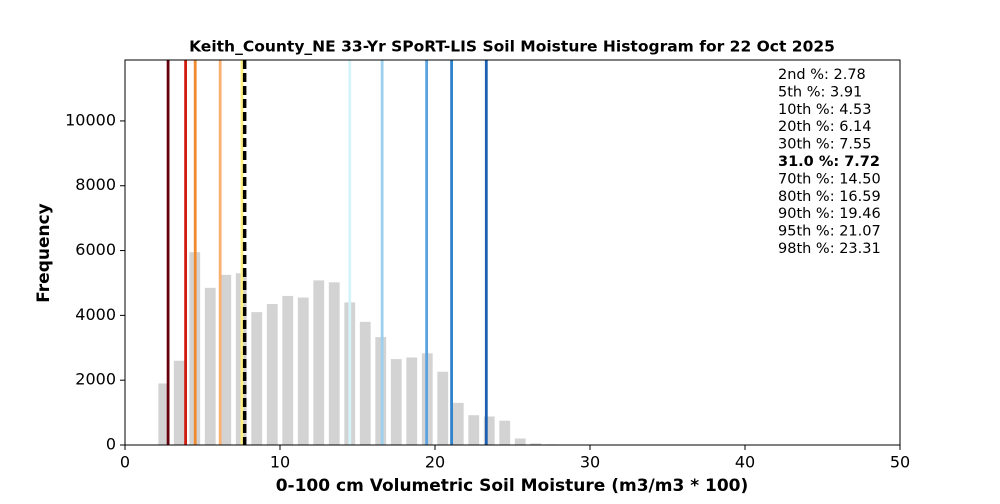 The width and height of the screenshot is (1000, 504). Describe the element at coordinates (745, 462) in the screenshot. I see `x-tick-label: 40` at that location.